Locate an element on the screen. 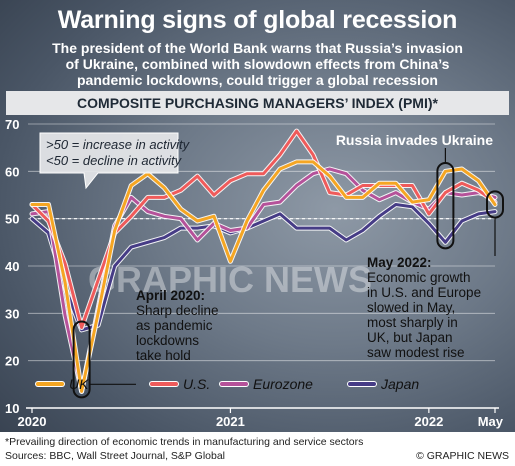 This screenshot has width=515, height=466. legend-label: UK is located at coordinates (79, 384).